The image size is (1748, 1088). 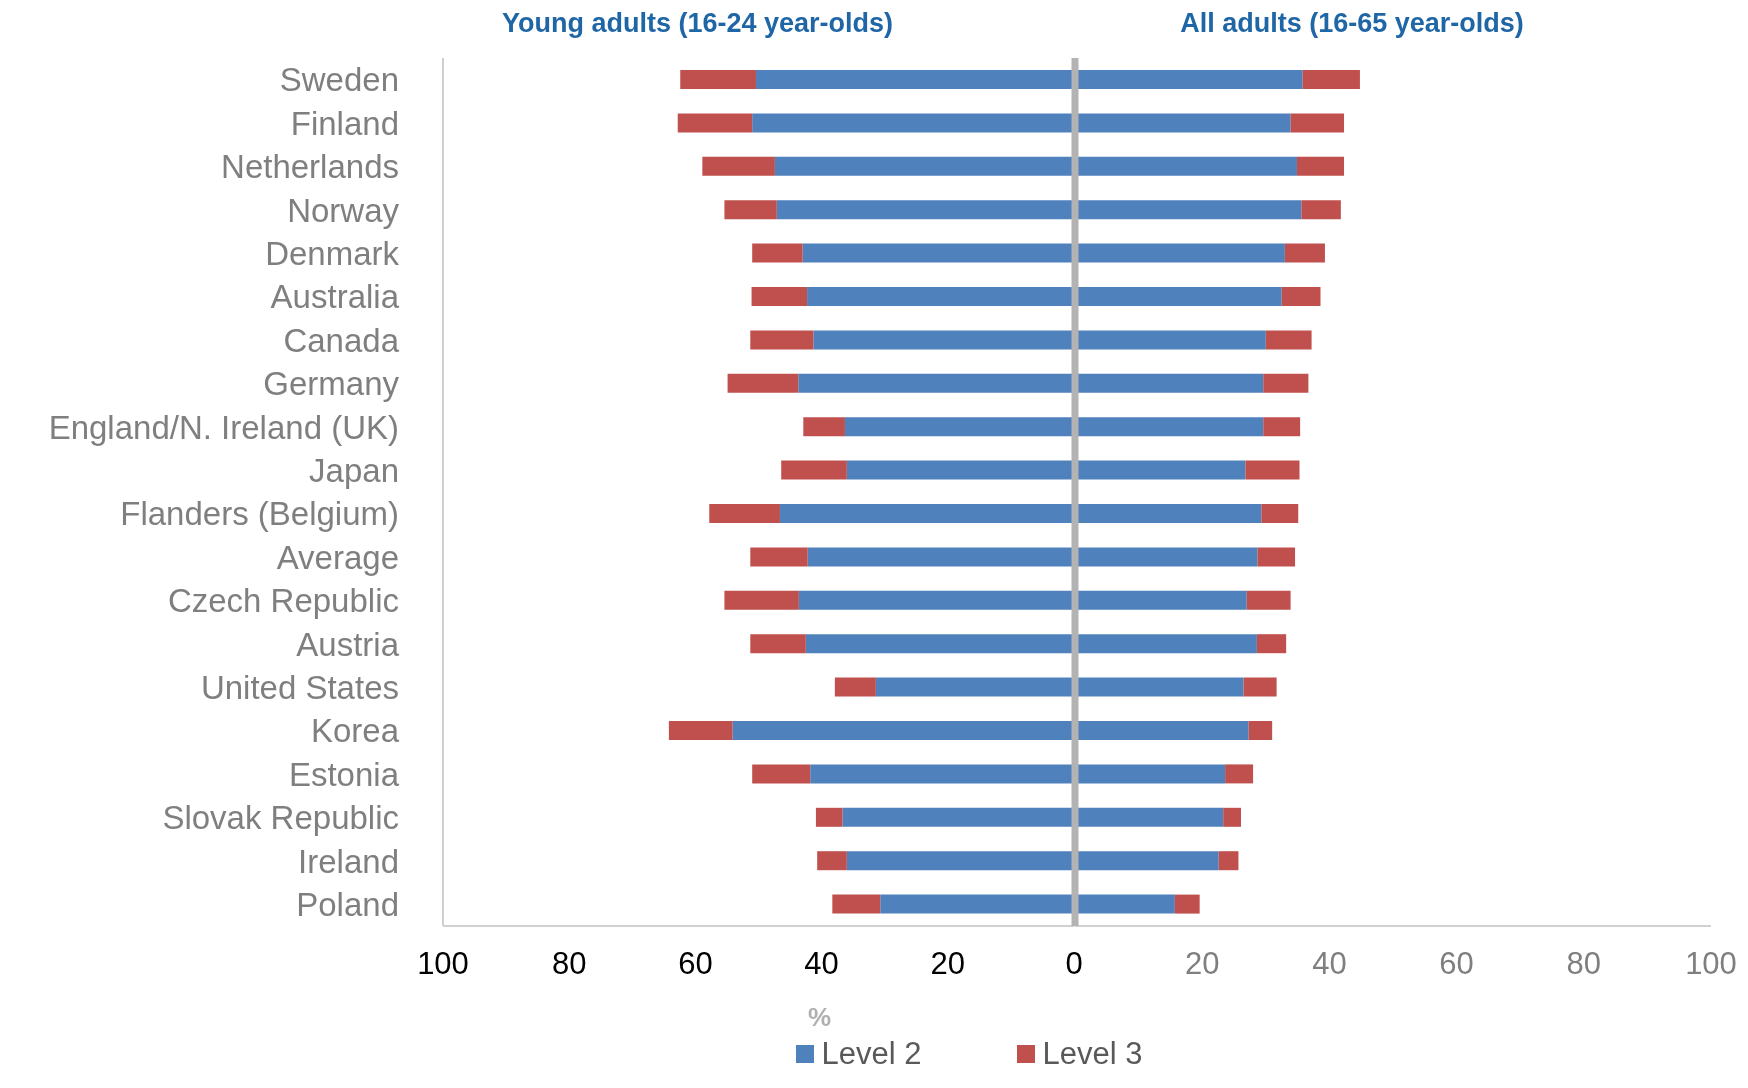 What do you see at coordinates (344, 774) in the screenshot?
I see `y-tick-label: Estonia` at bounding box center [344, 774].